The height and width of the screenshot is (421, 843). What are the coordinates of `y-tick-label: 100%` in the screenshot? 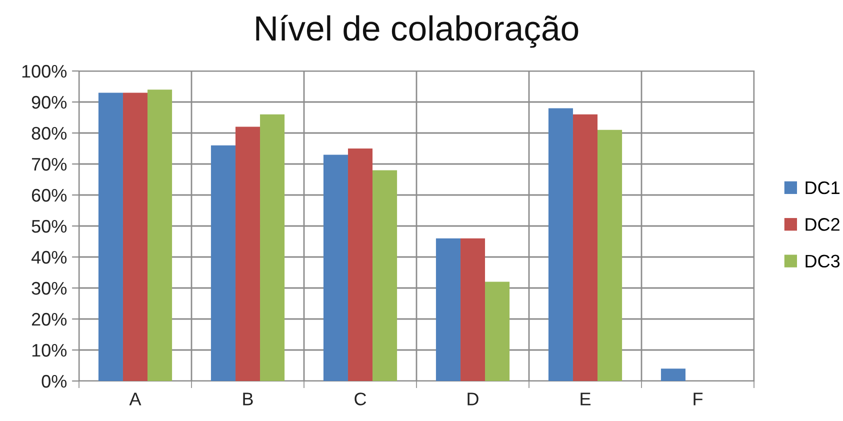 It's located at (44, 71).